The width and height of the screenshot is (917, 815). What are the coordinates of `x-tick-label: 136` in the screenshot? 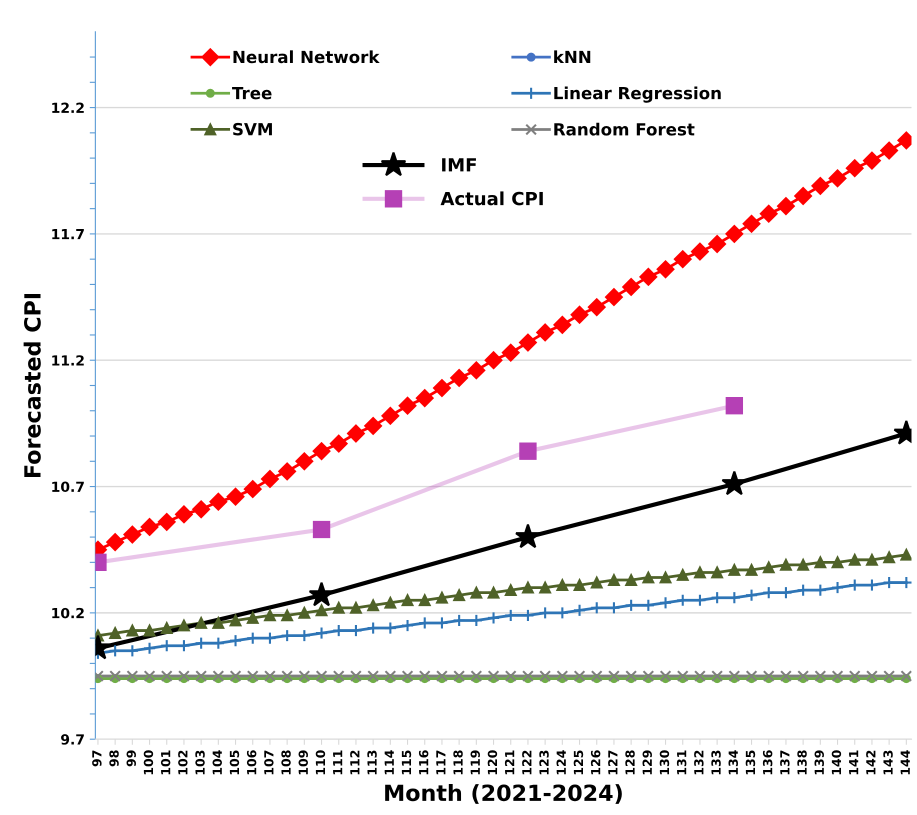 It's located at (767, 762).